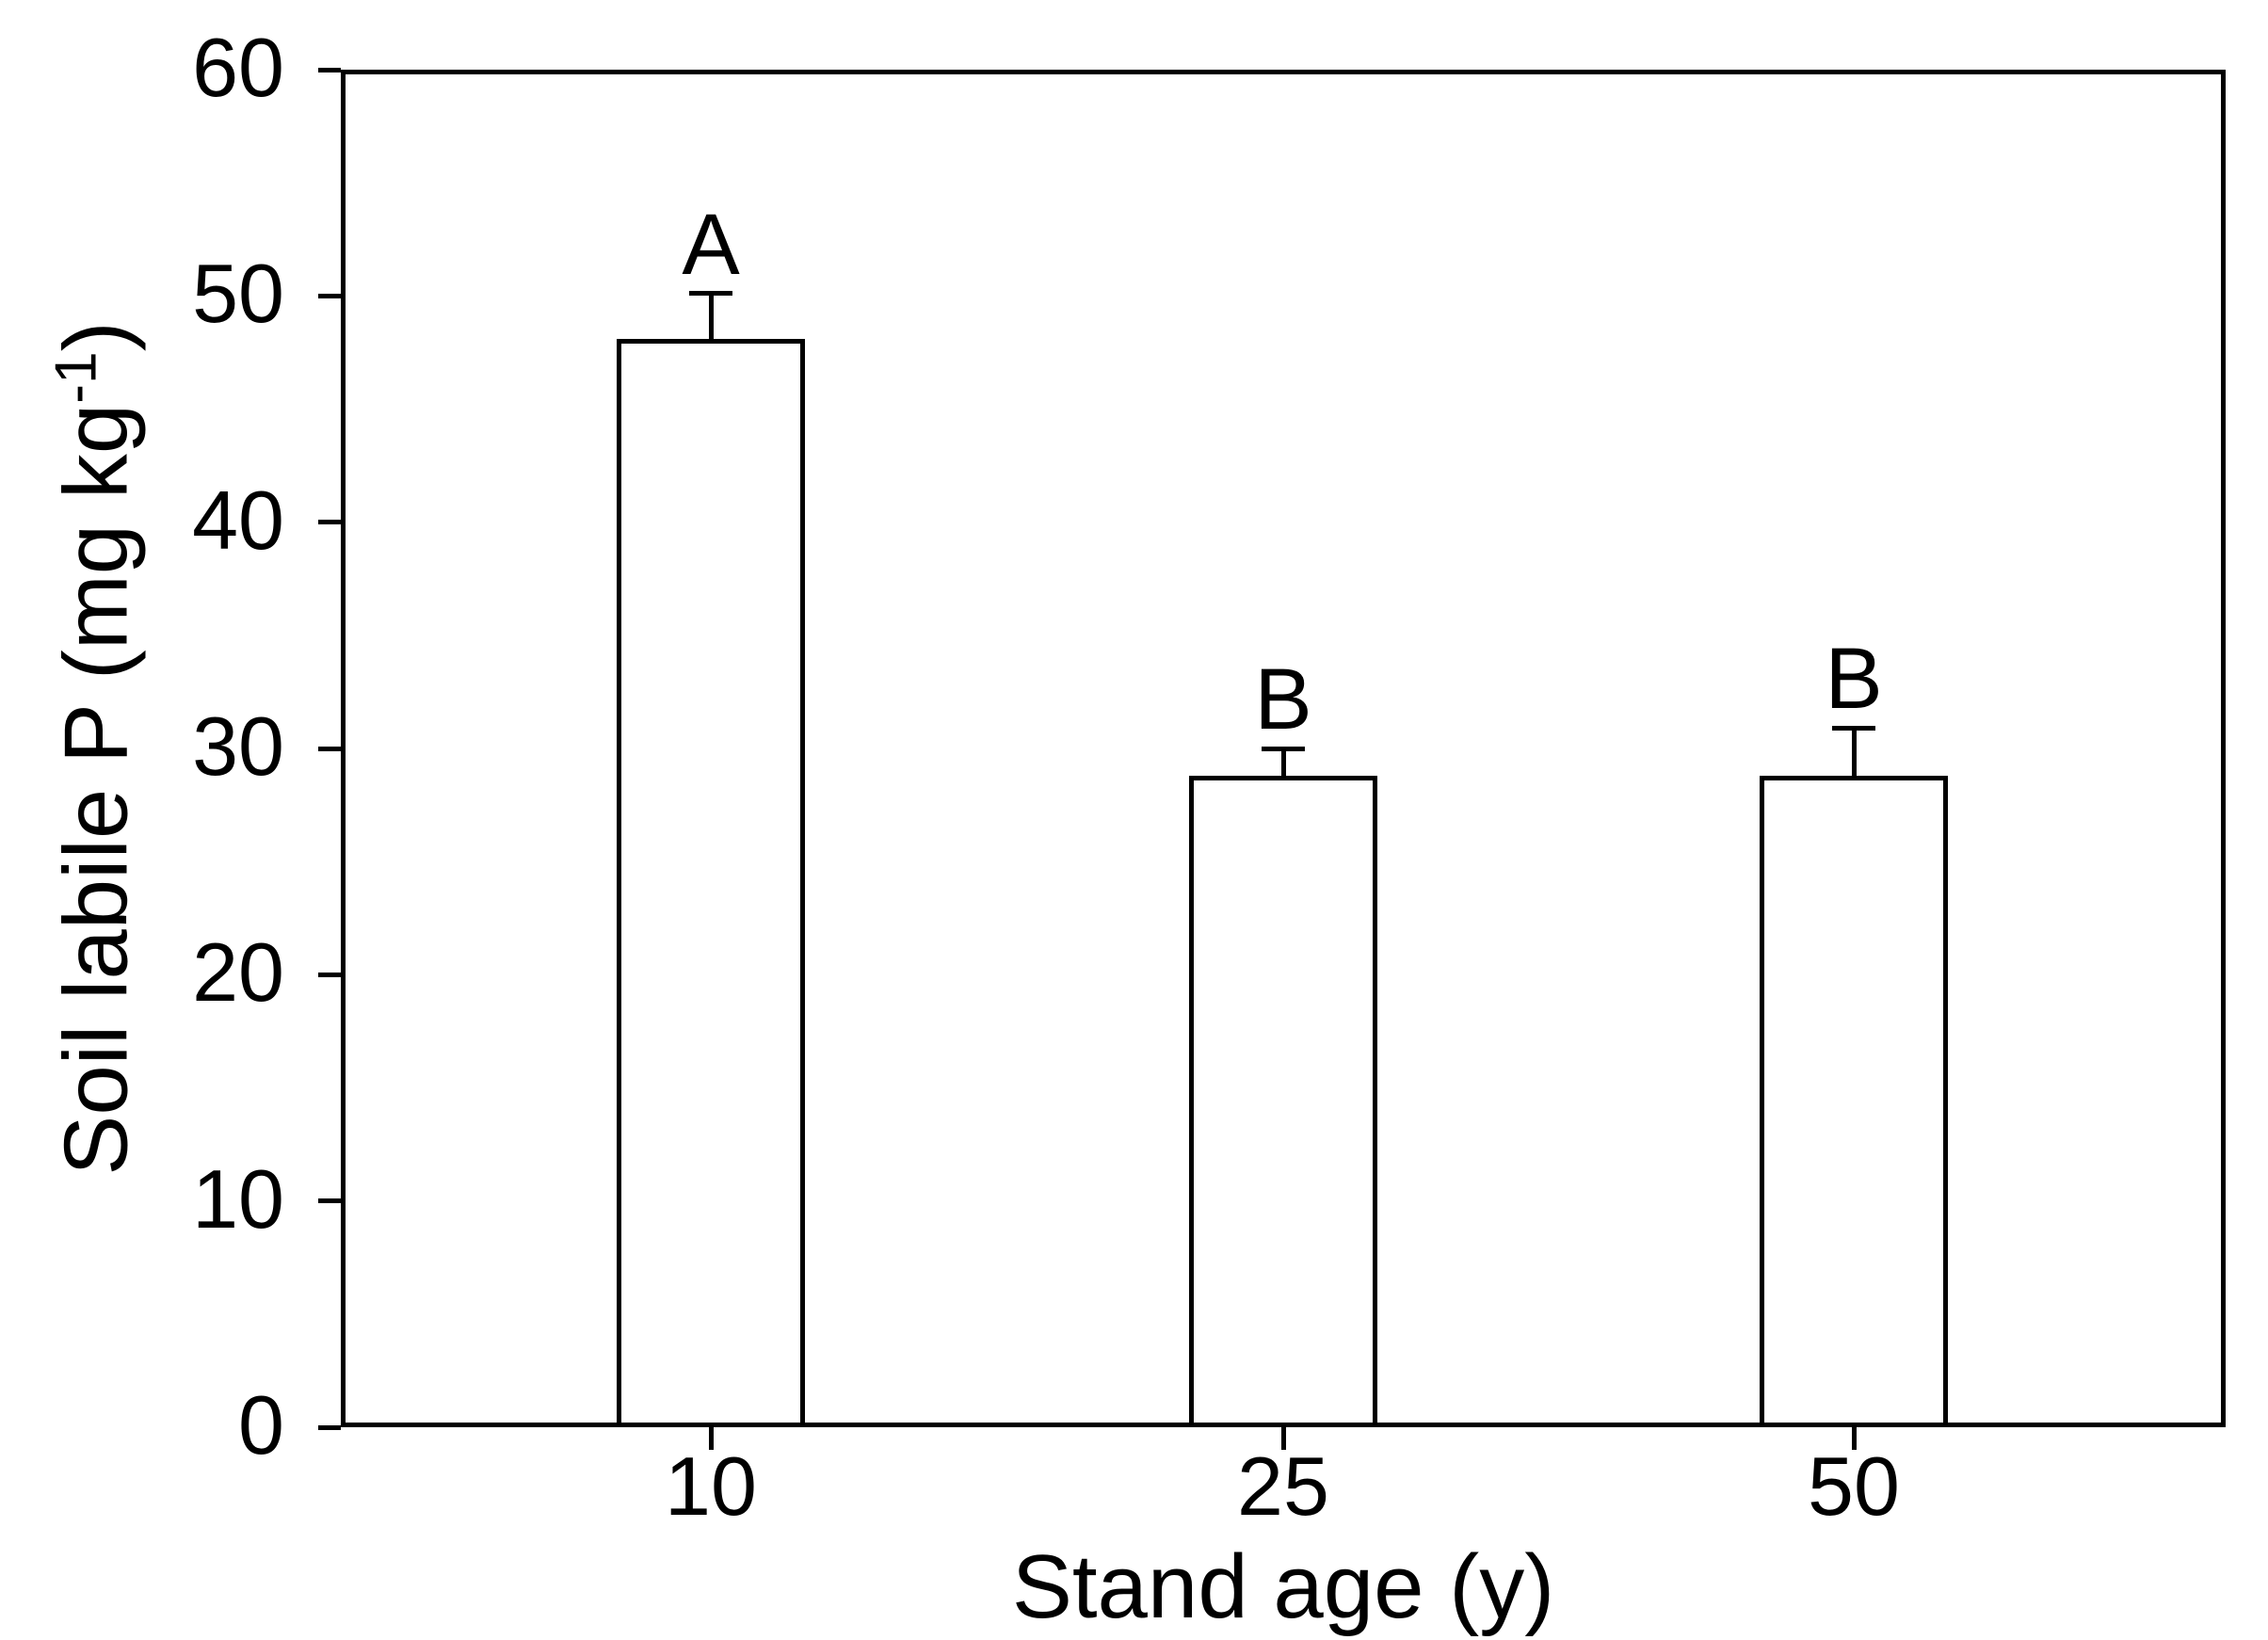 Image resolution: width=2268 pixels, height=1640 pixels. Describe the element at coordinates (238, 1198) in the screenshot. I see `y-axis-tick-label: 10` at that location.